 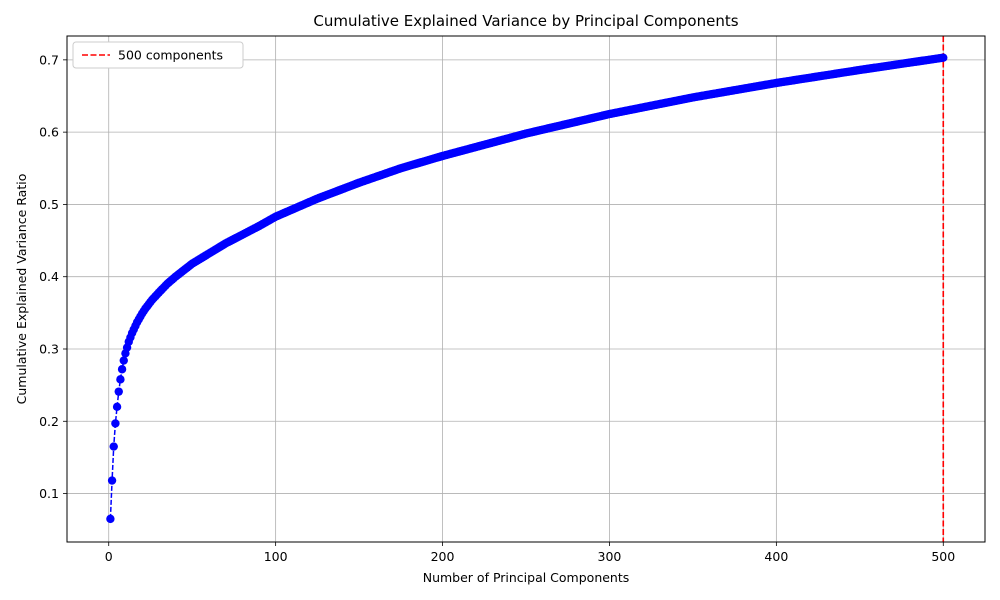 I want to click on legend: 500 components, so click(x=158, y=55).